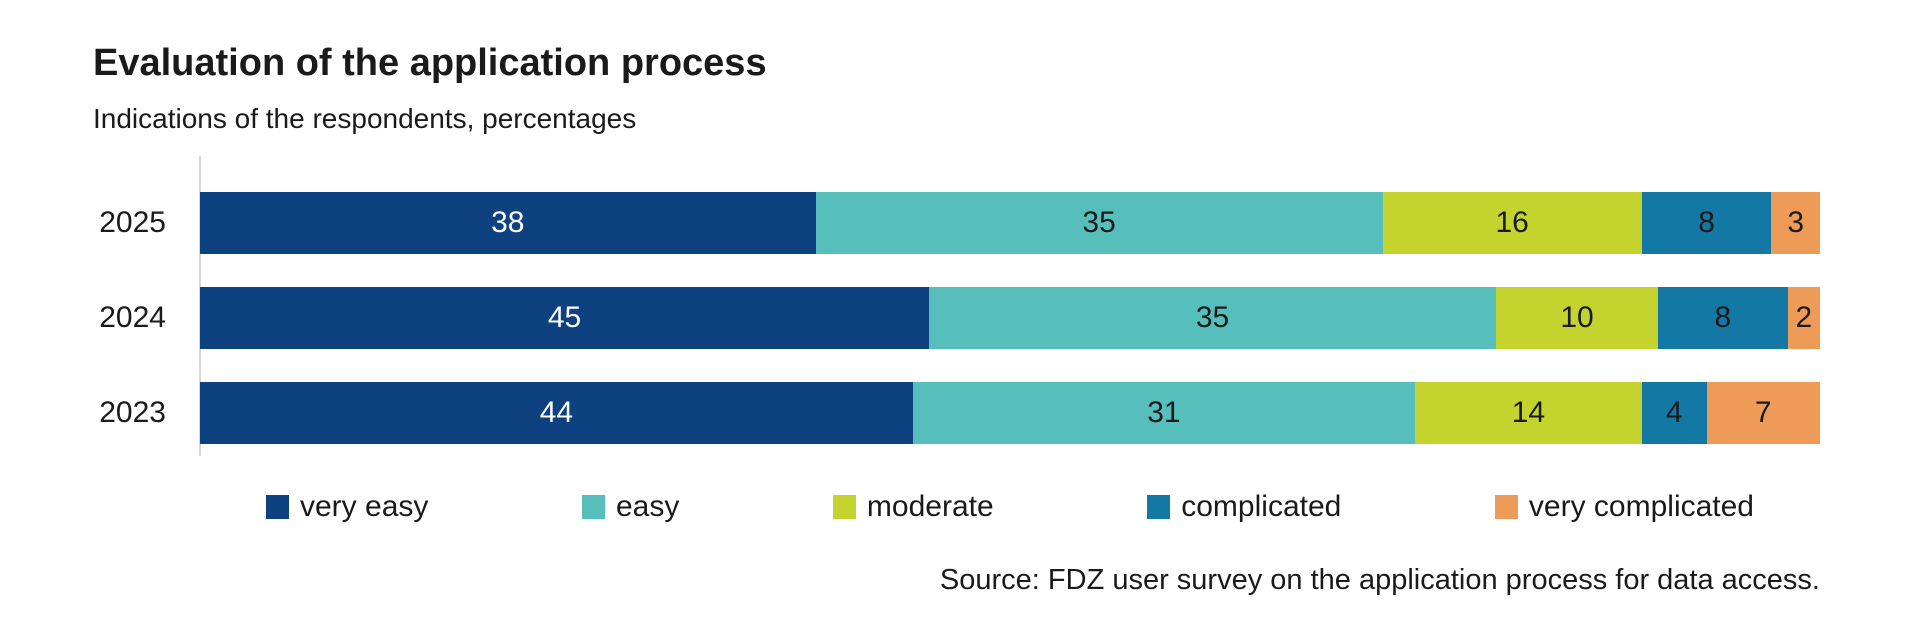 The height and width of the screenshot is (636, 1913). I want to click on chart-title: Evaluation of the application process, so click(430, 63).